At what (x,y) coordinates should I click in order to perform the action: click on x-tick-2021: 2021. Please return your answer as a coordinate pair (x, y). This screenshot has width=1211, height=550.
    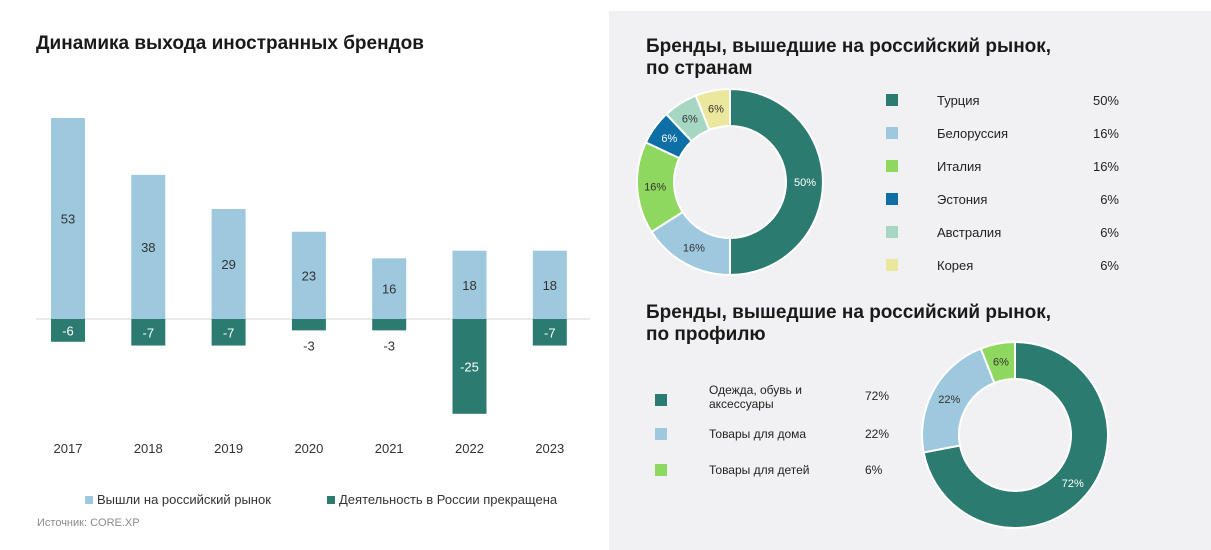
    Looking at the image, I should click on (389, 448).